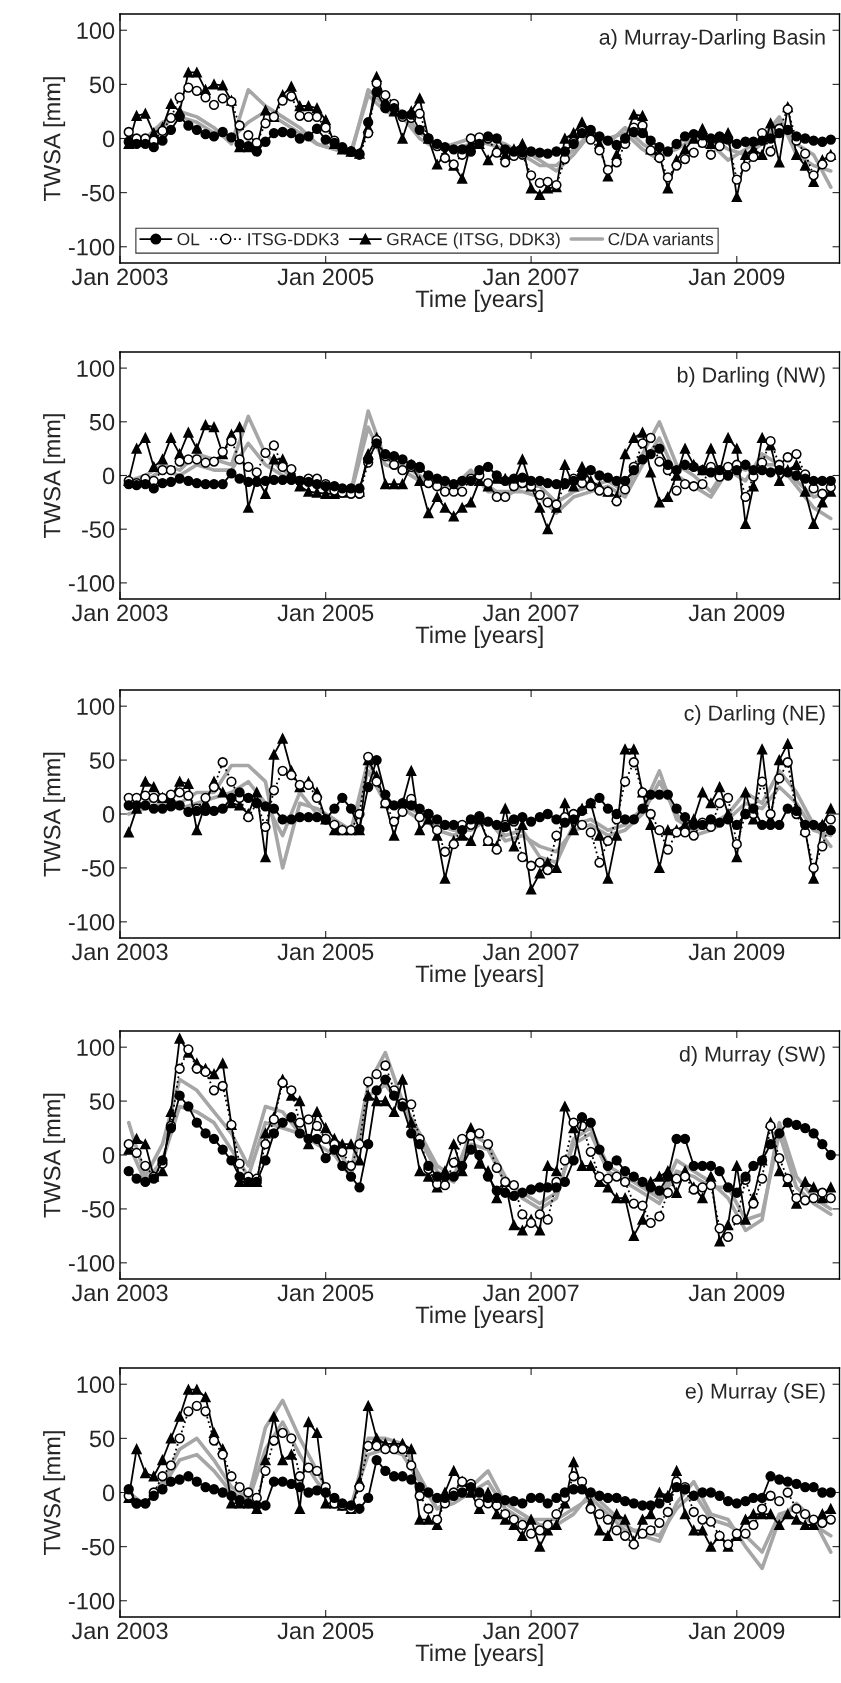  Describe the element at coordinates (661, 239) in the screenshot. I see `legend-label: C/DA variants` at that location.